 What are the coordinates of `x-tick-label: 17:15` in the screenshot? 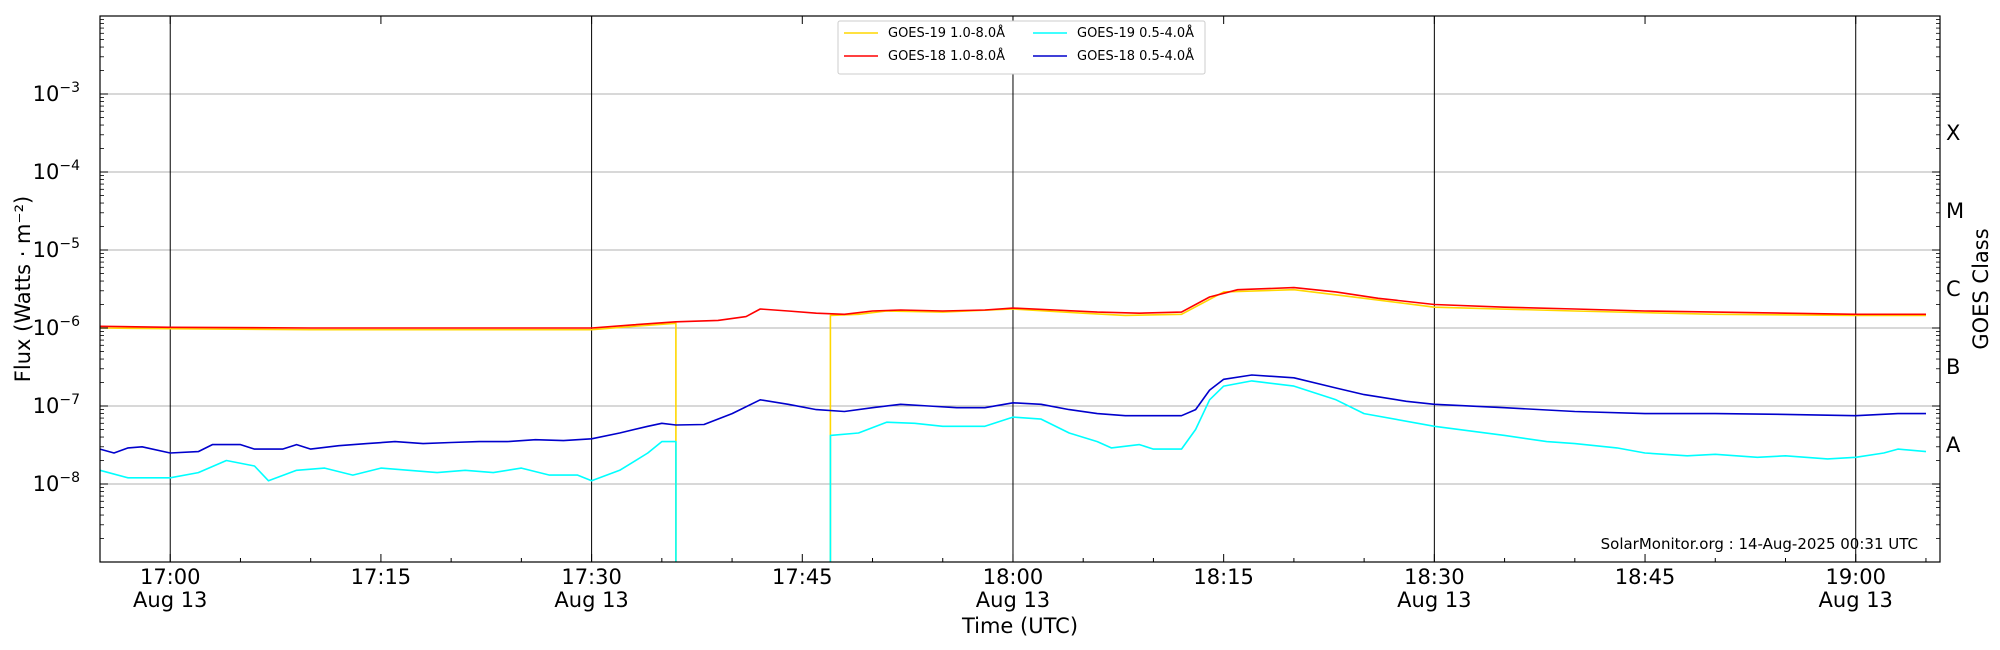 It's located at (381, 577).